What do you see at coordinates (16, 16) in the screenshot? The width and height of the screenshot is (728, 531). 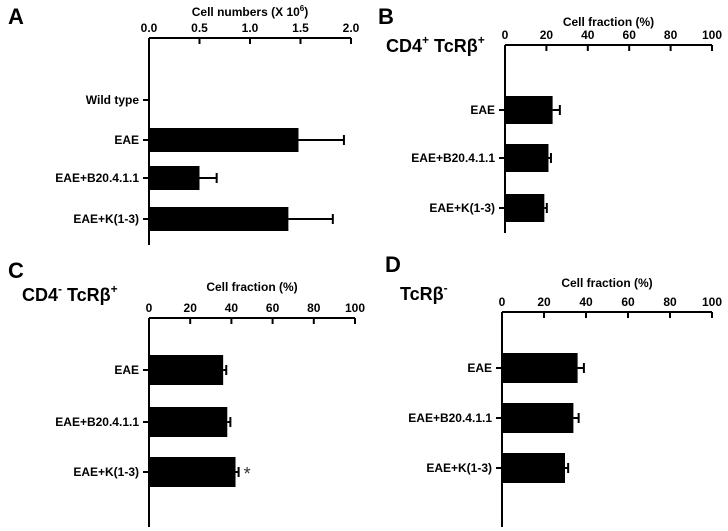 I see `panel-letter: A` at bounding box center [16, 16].